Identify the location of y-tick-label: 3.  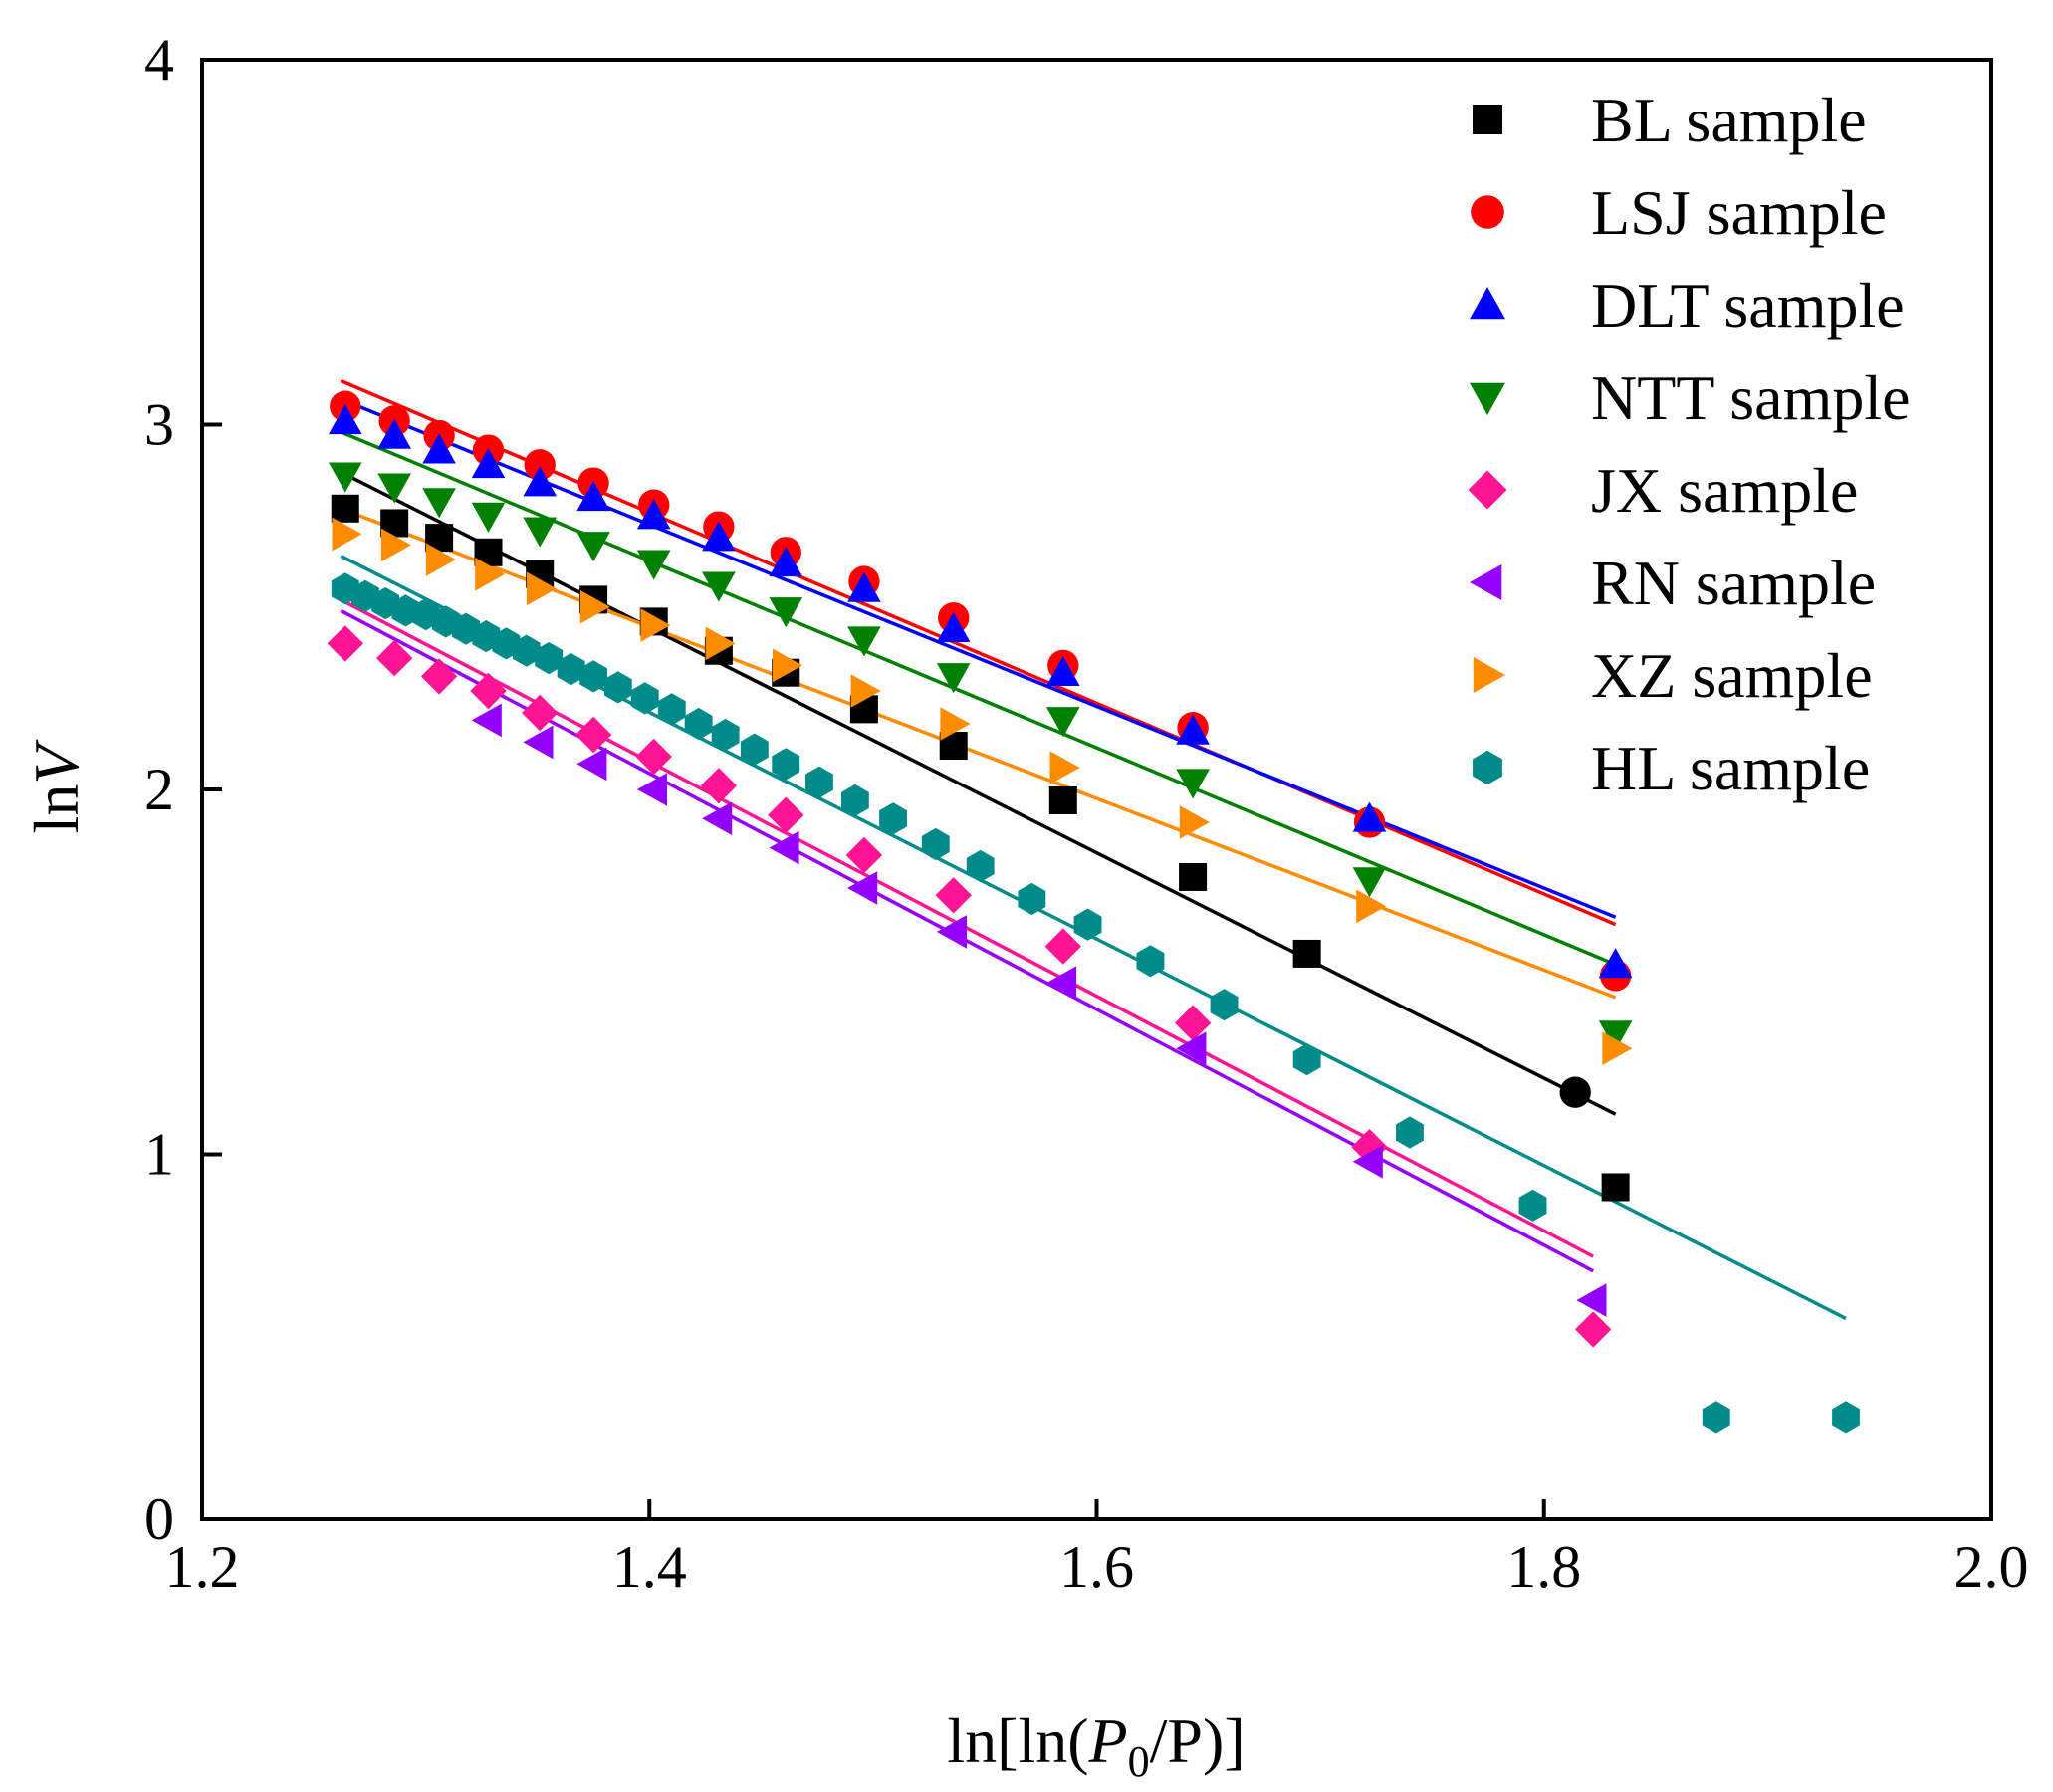
(159, 425).